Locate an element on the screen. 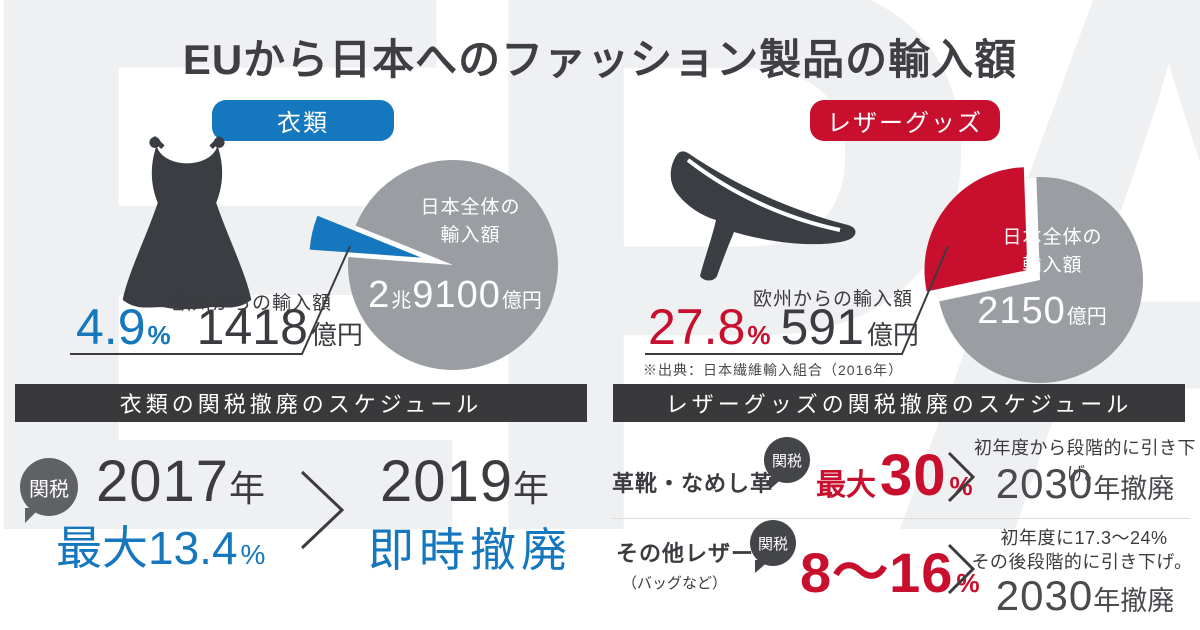 The image size is (1200, 630). clothing-callout-line is located at coordinates (210, 300).